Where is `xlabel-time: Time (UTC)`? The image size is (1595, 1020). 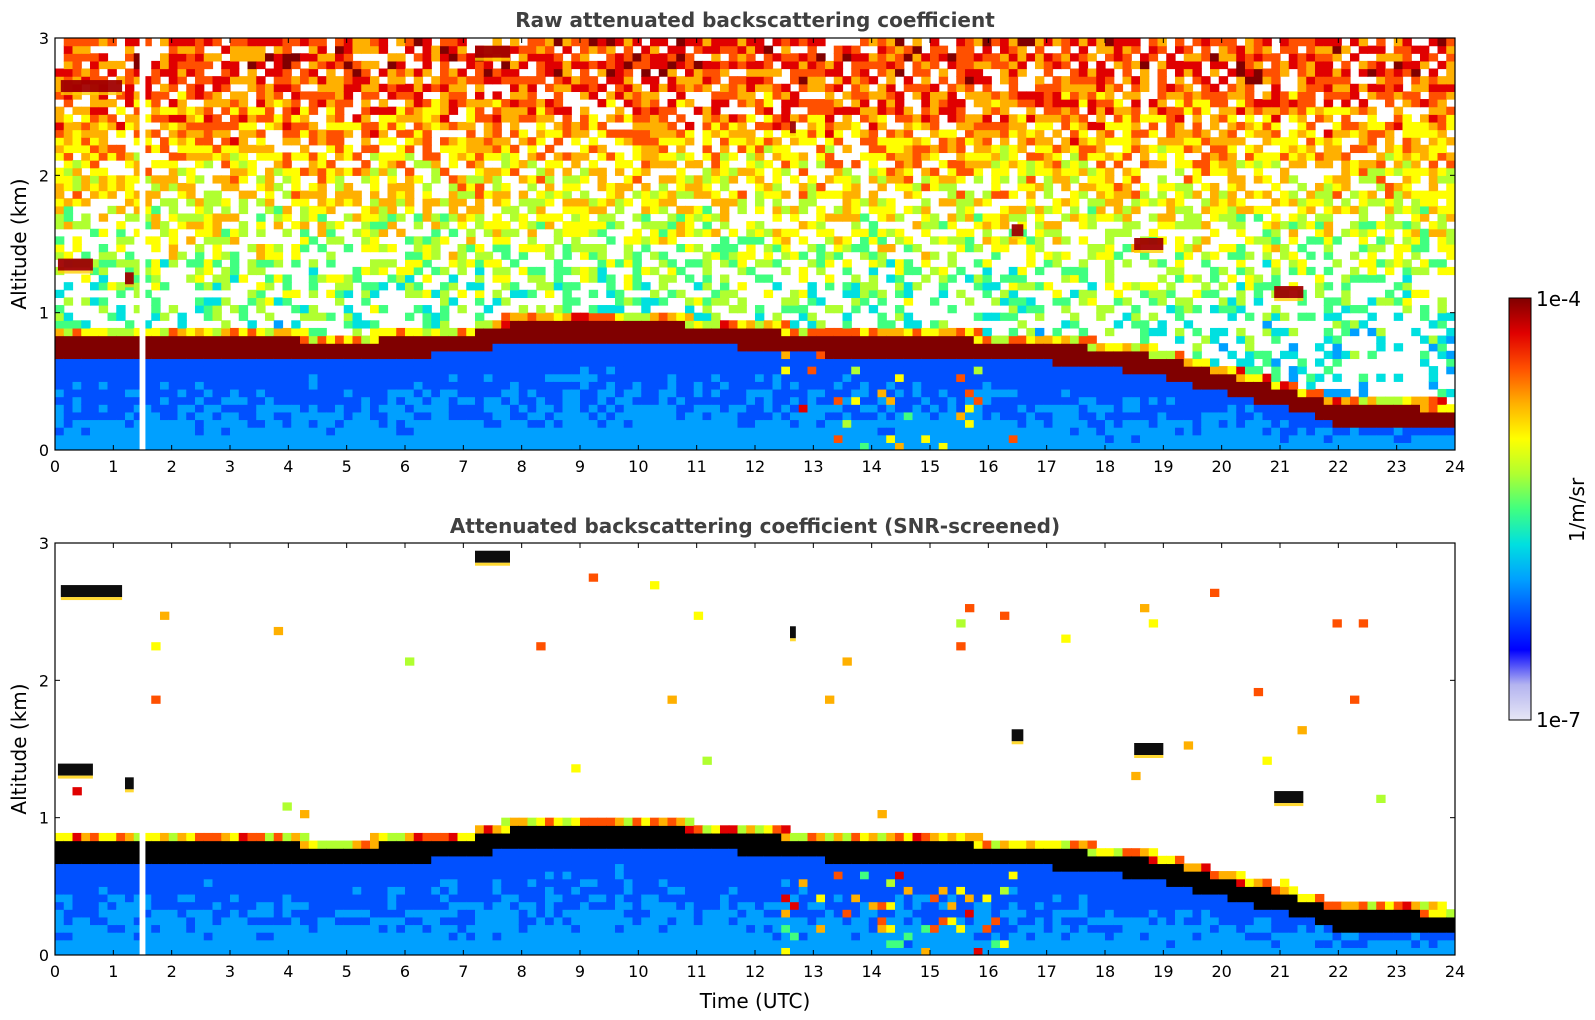
xlabel-time: Time (UTC) is located at coordinates (755, 1001).